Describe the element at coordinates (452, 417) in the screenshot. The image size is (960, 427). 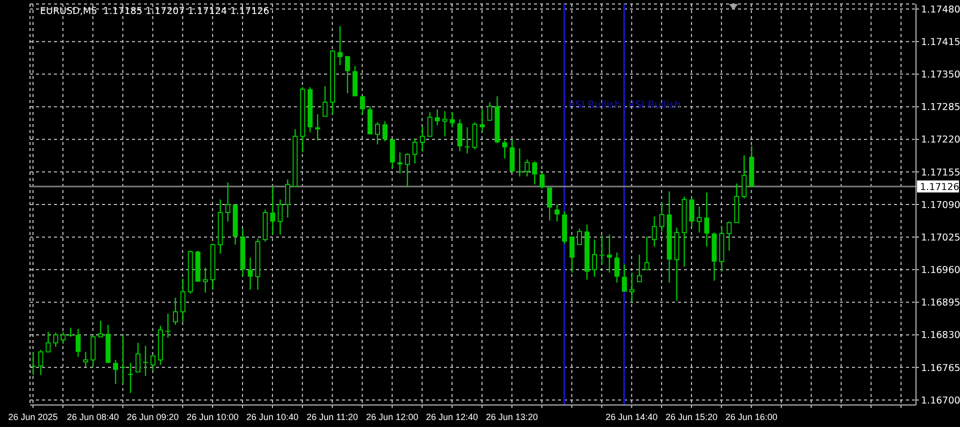
I see `x-tick-label: 26 Jun 12:40` at that location.